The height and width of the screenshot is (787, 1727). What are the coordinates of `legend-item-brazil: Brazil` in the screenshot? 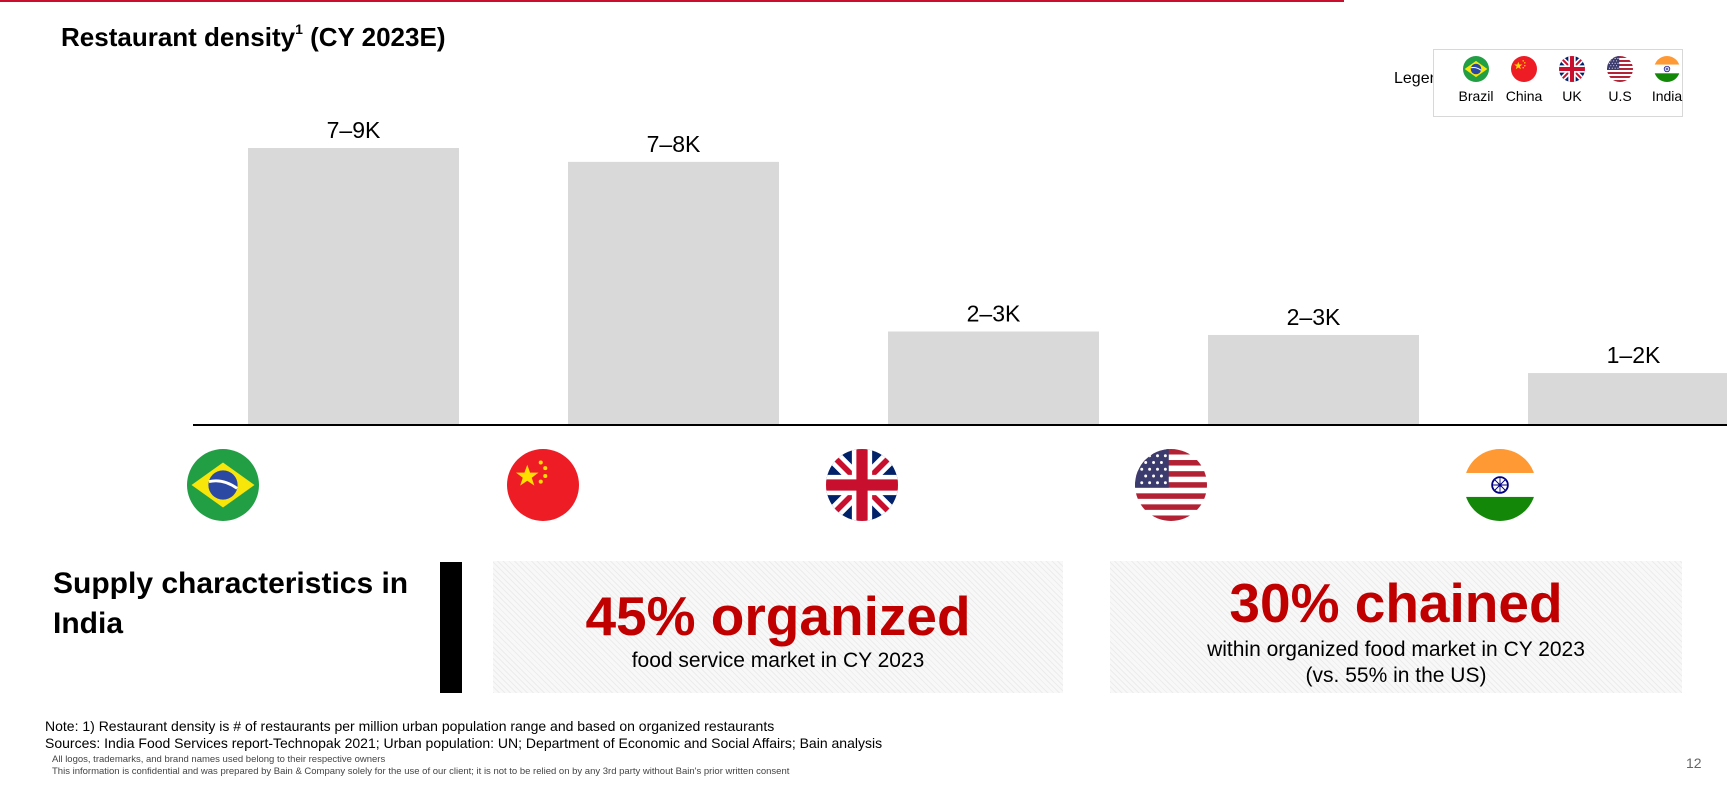 It's located at (1476, 80).